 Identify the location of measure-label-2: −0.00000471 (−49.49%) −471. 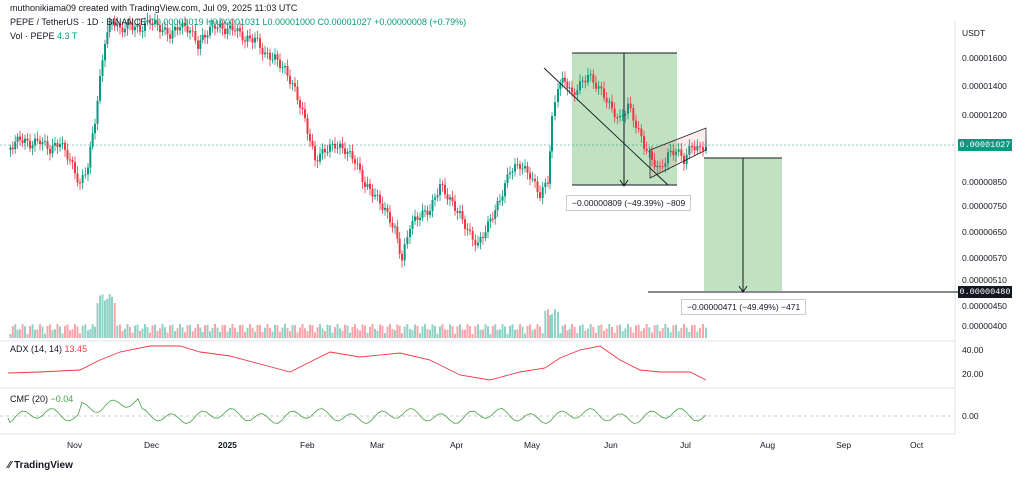
(744, 307).